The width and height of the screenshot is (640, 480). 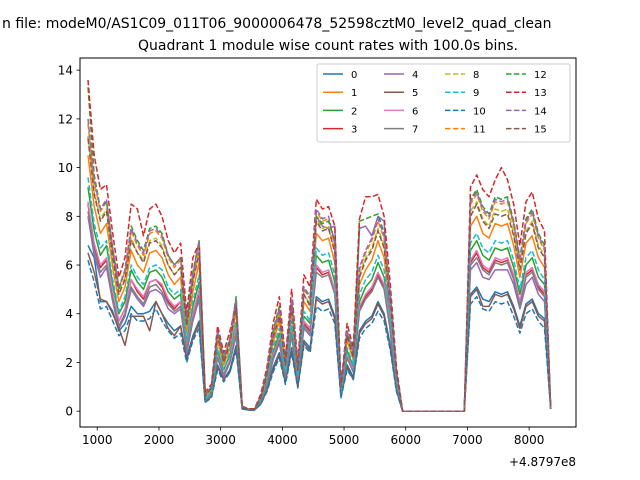 What do you see at coordinates (344, 440) in the screenshot?
I see `x-tick-label: 5000` at bounding box center [344, 440].